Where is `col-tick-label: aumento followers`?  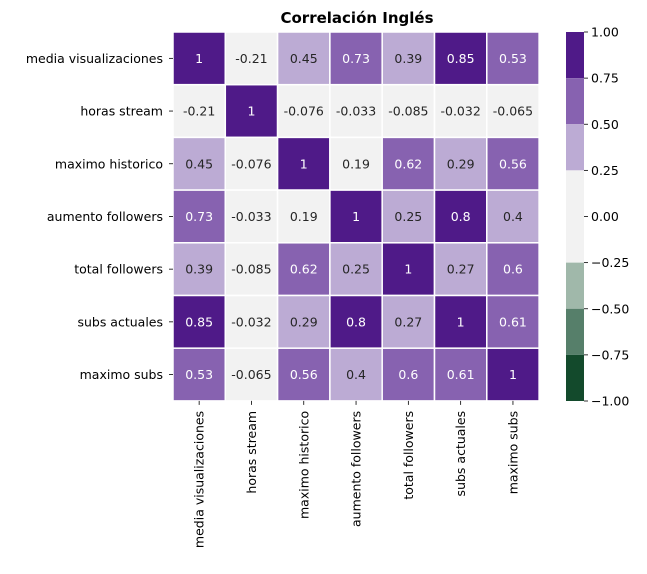 col-tick-label: aumento followers is located at coordinates (356, 469).